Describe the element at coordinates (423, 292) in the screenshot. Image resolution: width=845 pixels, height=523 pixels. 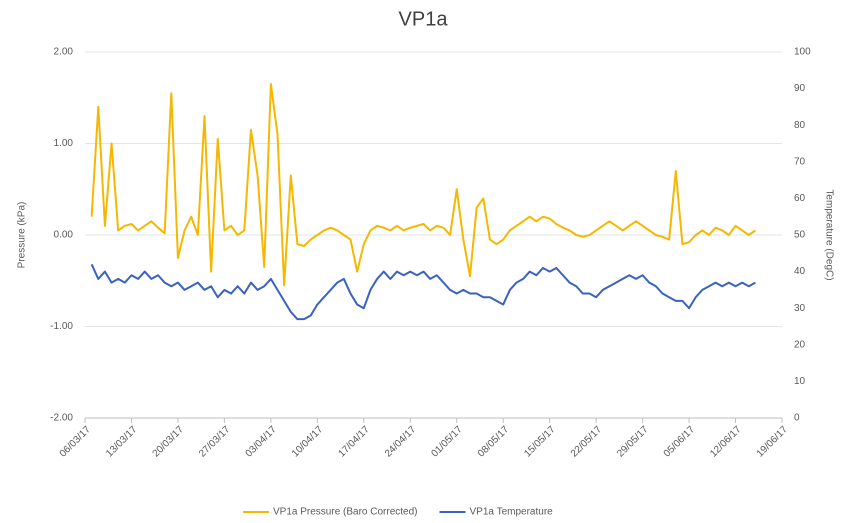
I see `series-line` at that location.